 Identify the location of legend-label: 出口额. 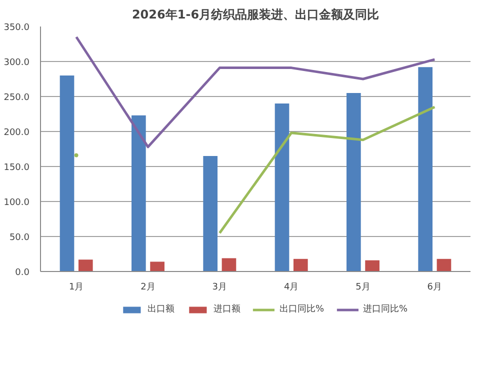
(160, 309).